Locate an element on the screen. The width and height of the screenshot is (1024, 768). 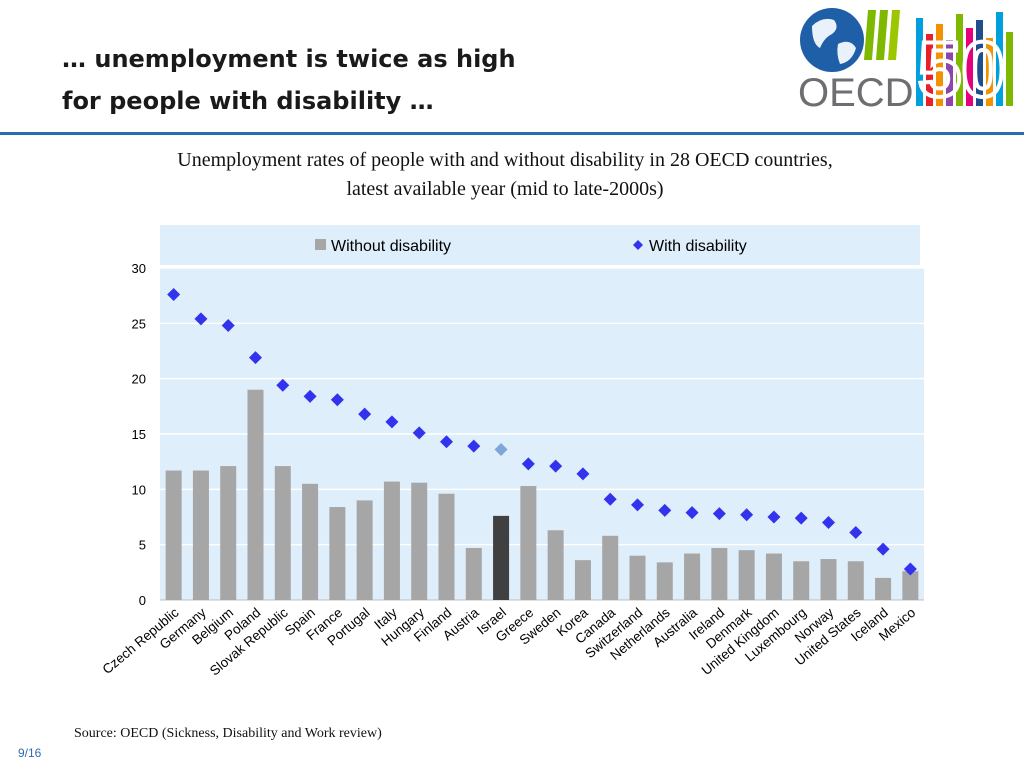
y-tick-label: 15 is located at coordinates (139, 434).